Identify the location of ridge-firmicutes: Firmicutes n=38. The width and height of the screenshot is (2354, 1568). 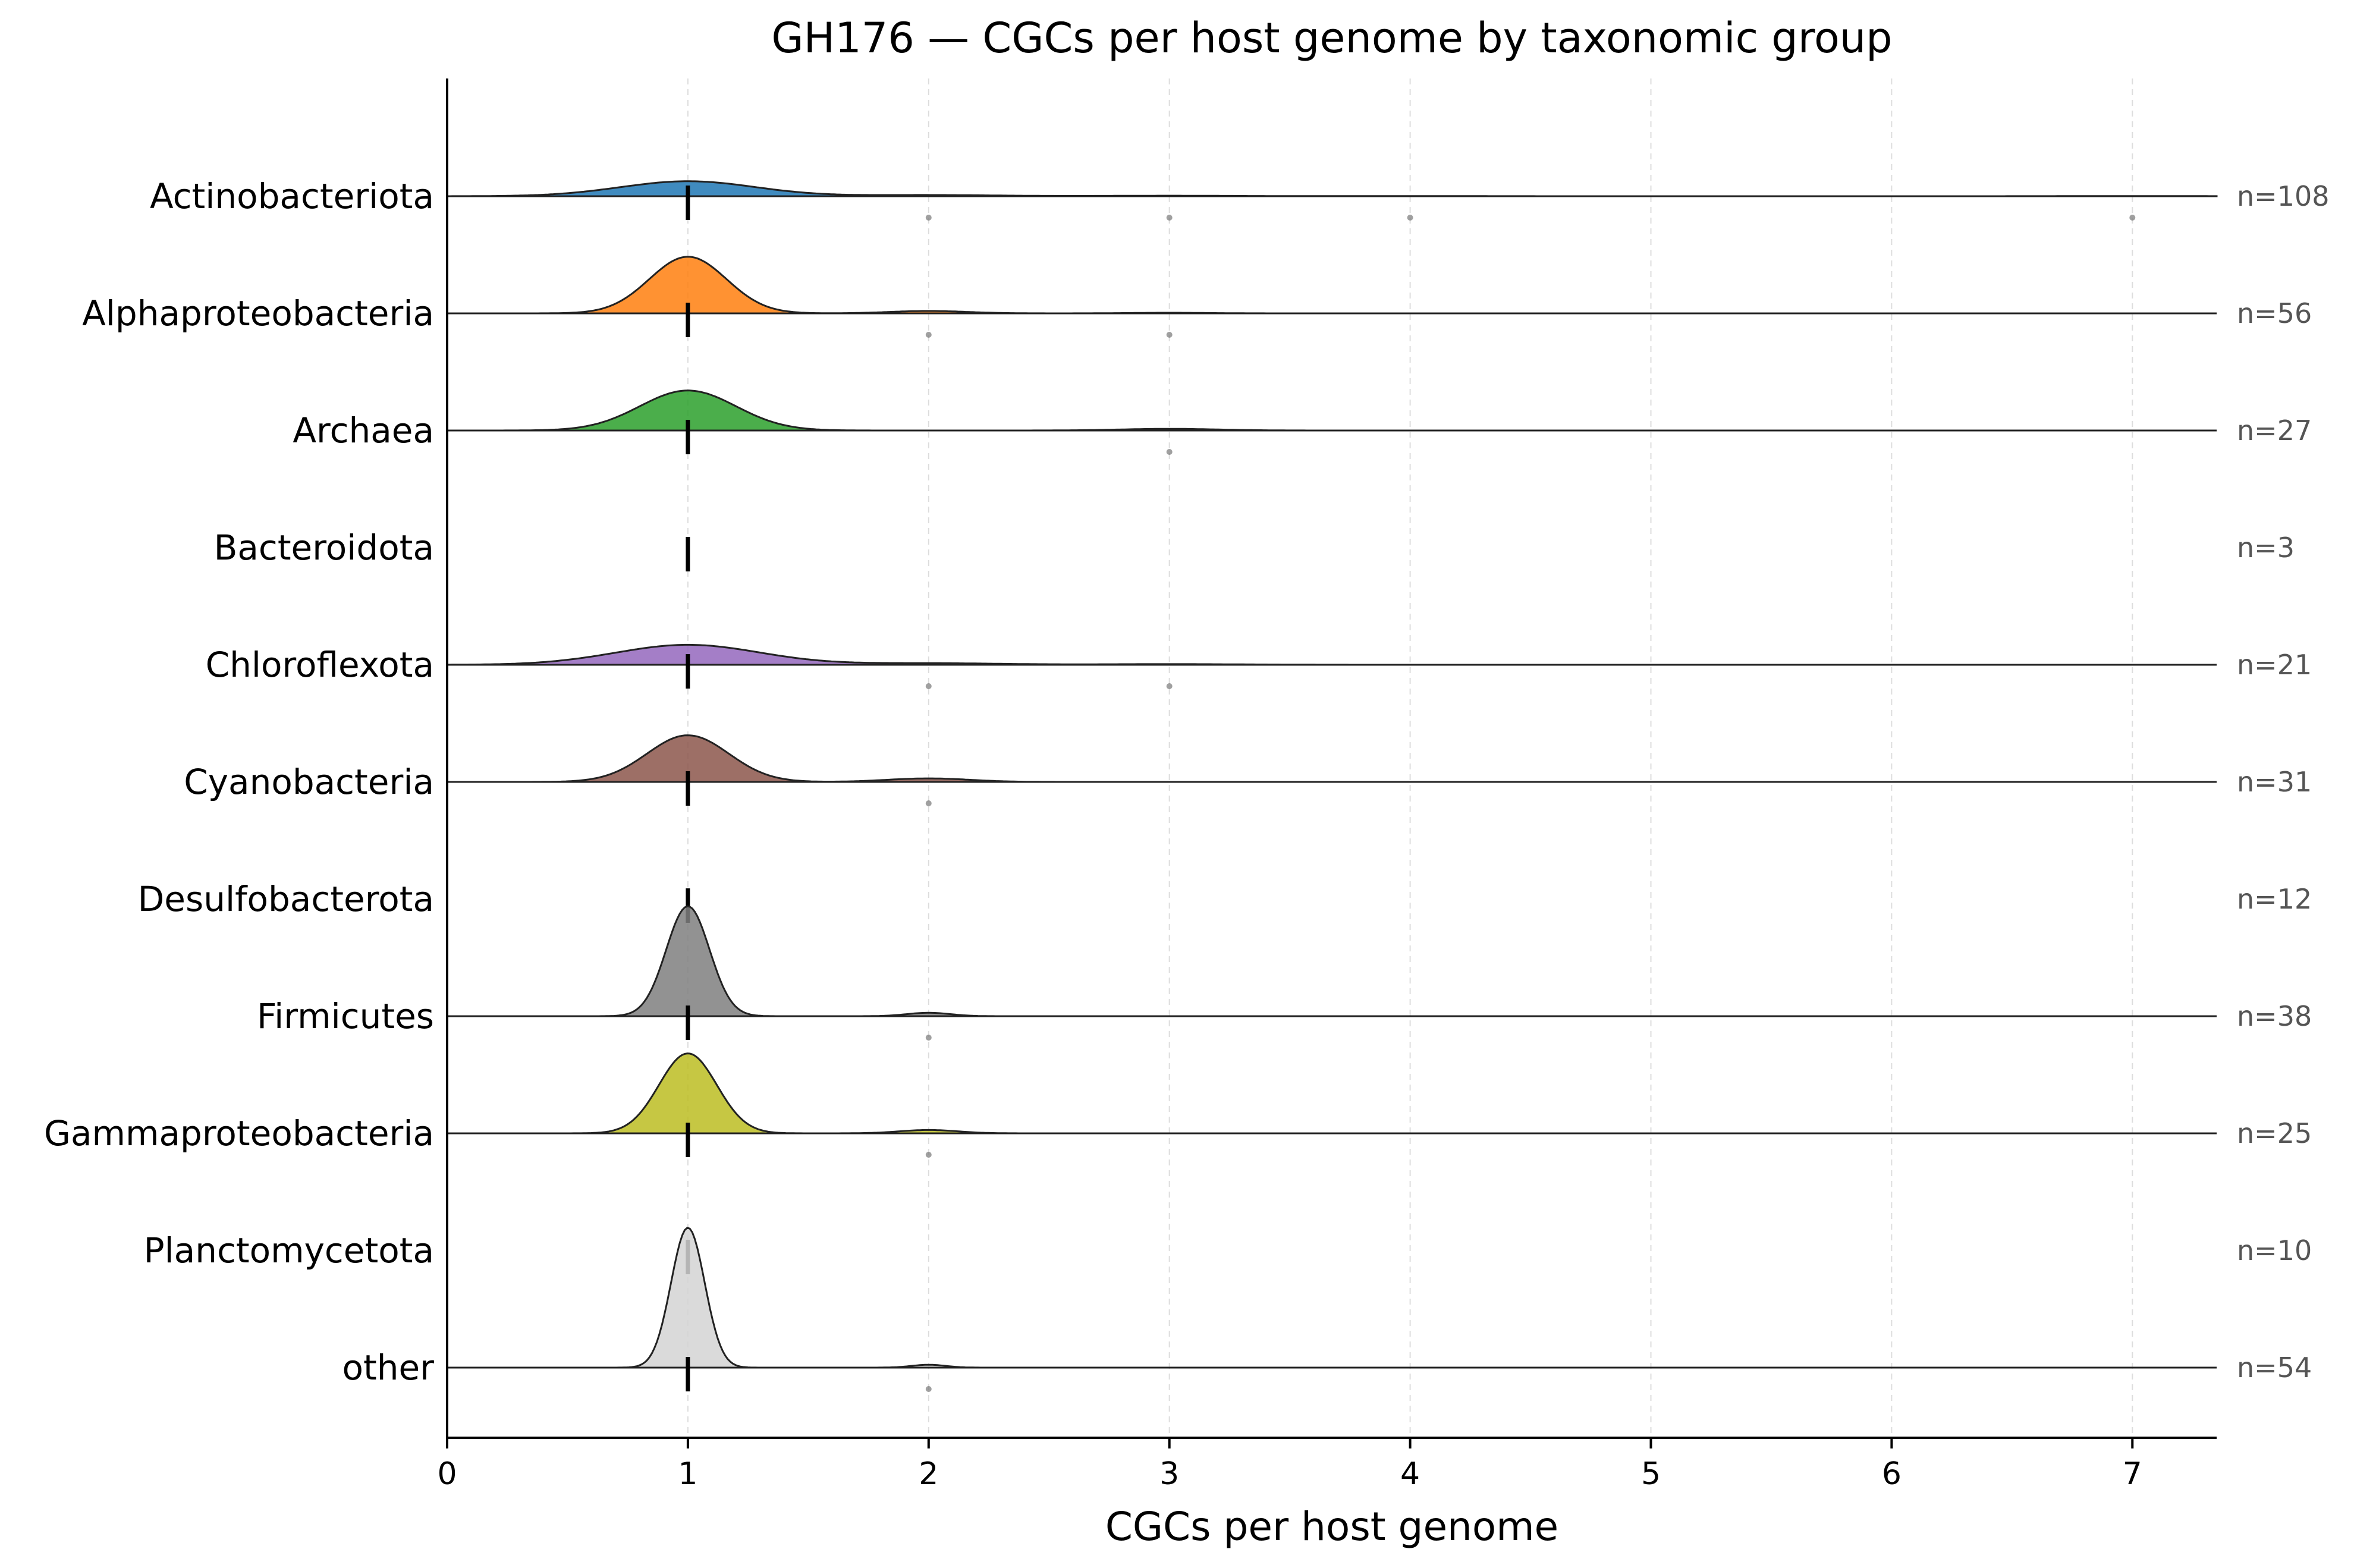
(1284, 973).